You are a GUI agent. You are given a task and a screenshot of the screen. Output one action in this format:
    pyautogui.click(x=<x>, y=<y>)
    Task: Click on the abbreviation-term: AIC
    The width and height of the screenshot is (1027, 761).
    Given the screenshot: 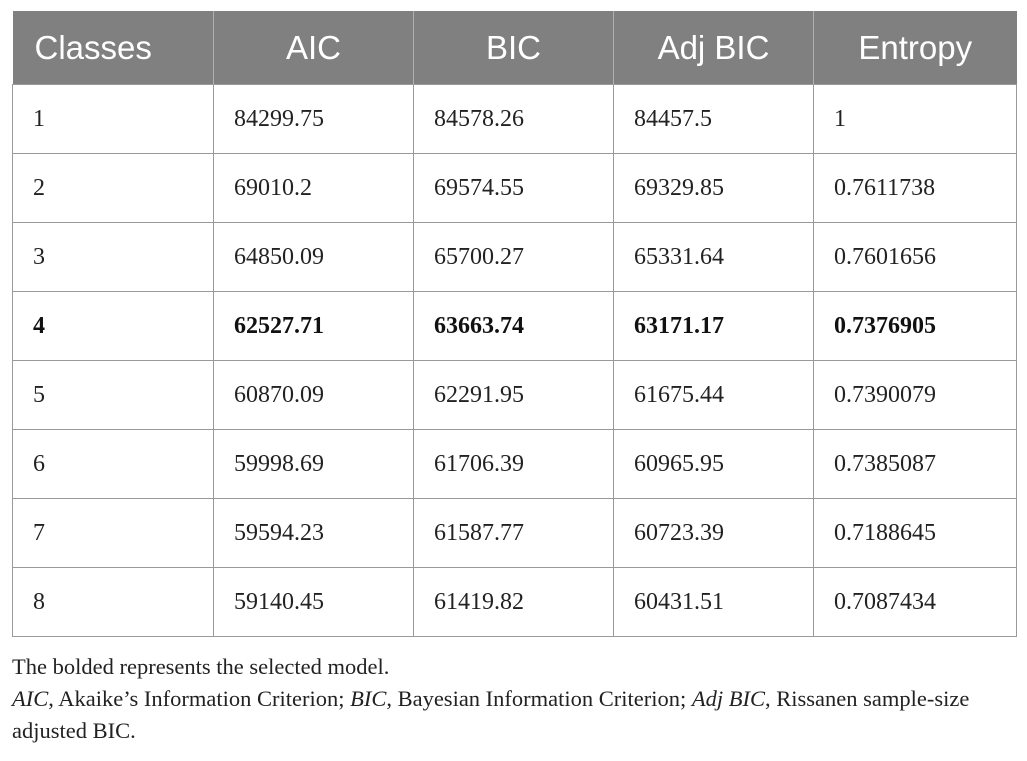 What is the action you would take?
    pyautogui.click(x=30, y=698)
    